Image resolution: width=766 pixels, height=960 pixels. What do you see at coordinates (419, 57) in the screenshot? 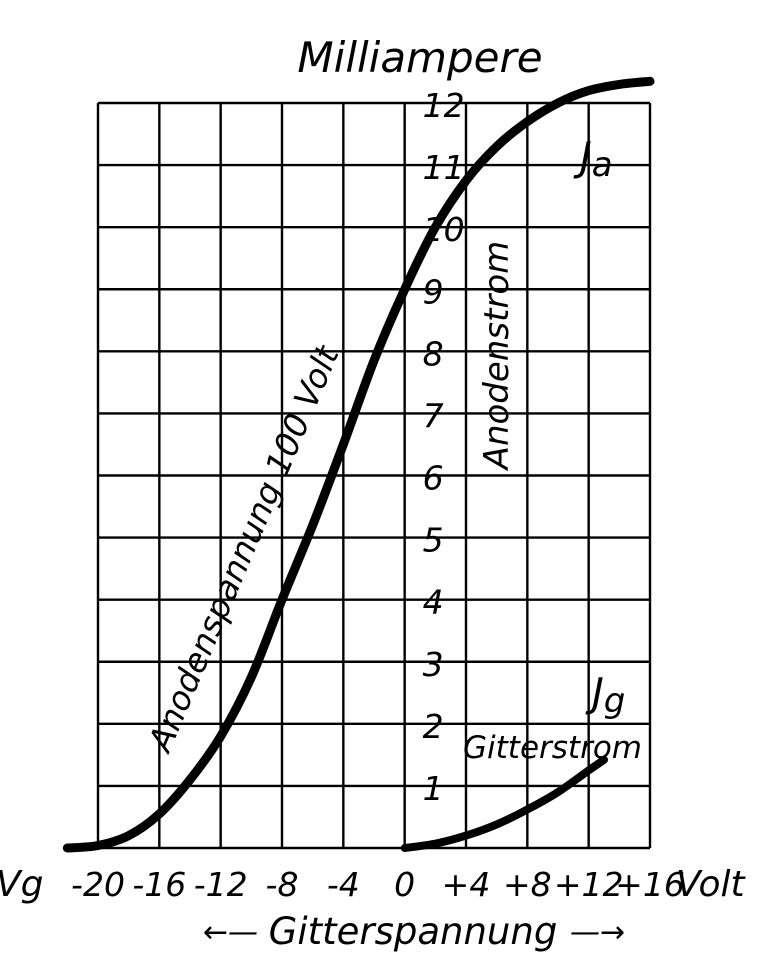
I see `y-unit-label: Milliampere` at bounding box center [419, 57].